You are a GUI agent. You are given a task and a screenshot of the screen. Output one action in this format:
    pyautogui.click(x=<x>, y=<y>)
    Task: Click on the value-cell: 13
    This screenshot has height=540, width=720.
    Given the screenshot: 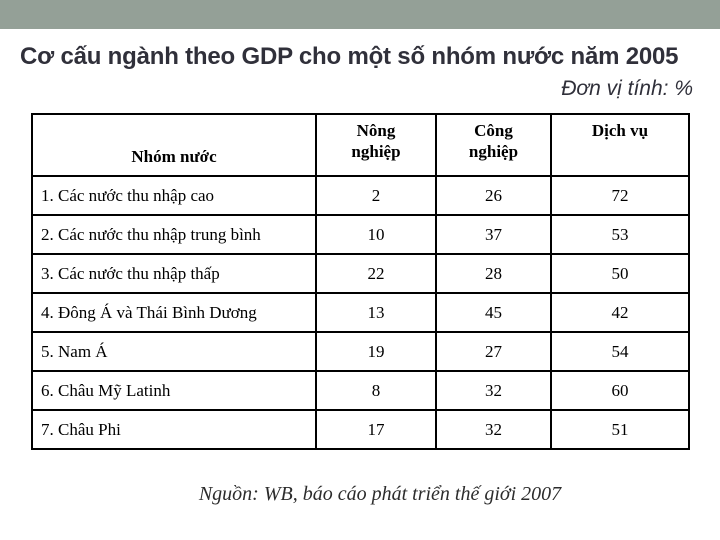 What is the action you would take?
    pyautogui.click(x=376, y=312)
    